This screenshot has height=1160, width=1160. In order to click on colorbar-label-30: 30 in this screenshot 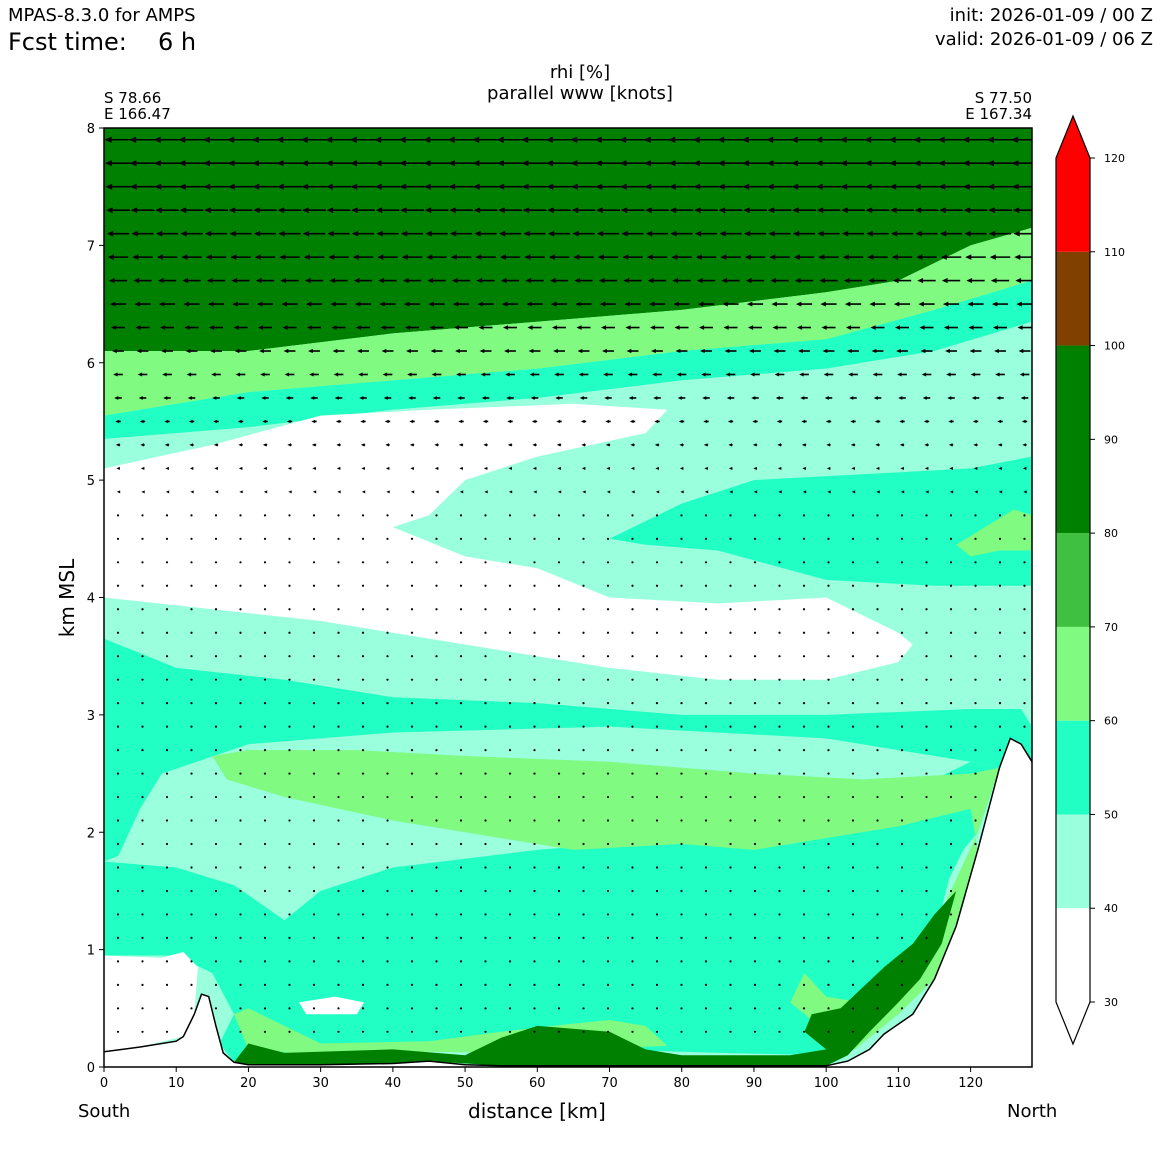, I will do `click(1111, 1002)`.